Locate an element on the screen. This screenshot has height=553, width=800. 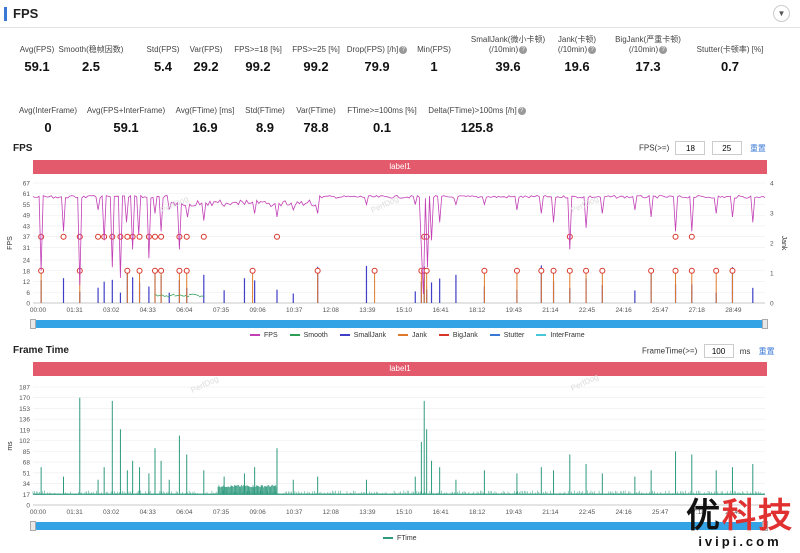
x-tick-label: 12:08 is located at coordinates (331, 512).